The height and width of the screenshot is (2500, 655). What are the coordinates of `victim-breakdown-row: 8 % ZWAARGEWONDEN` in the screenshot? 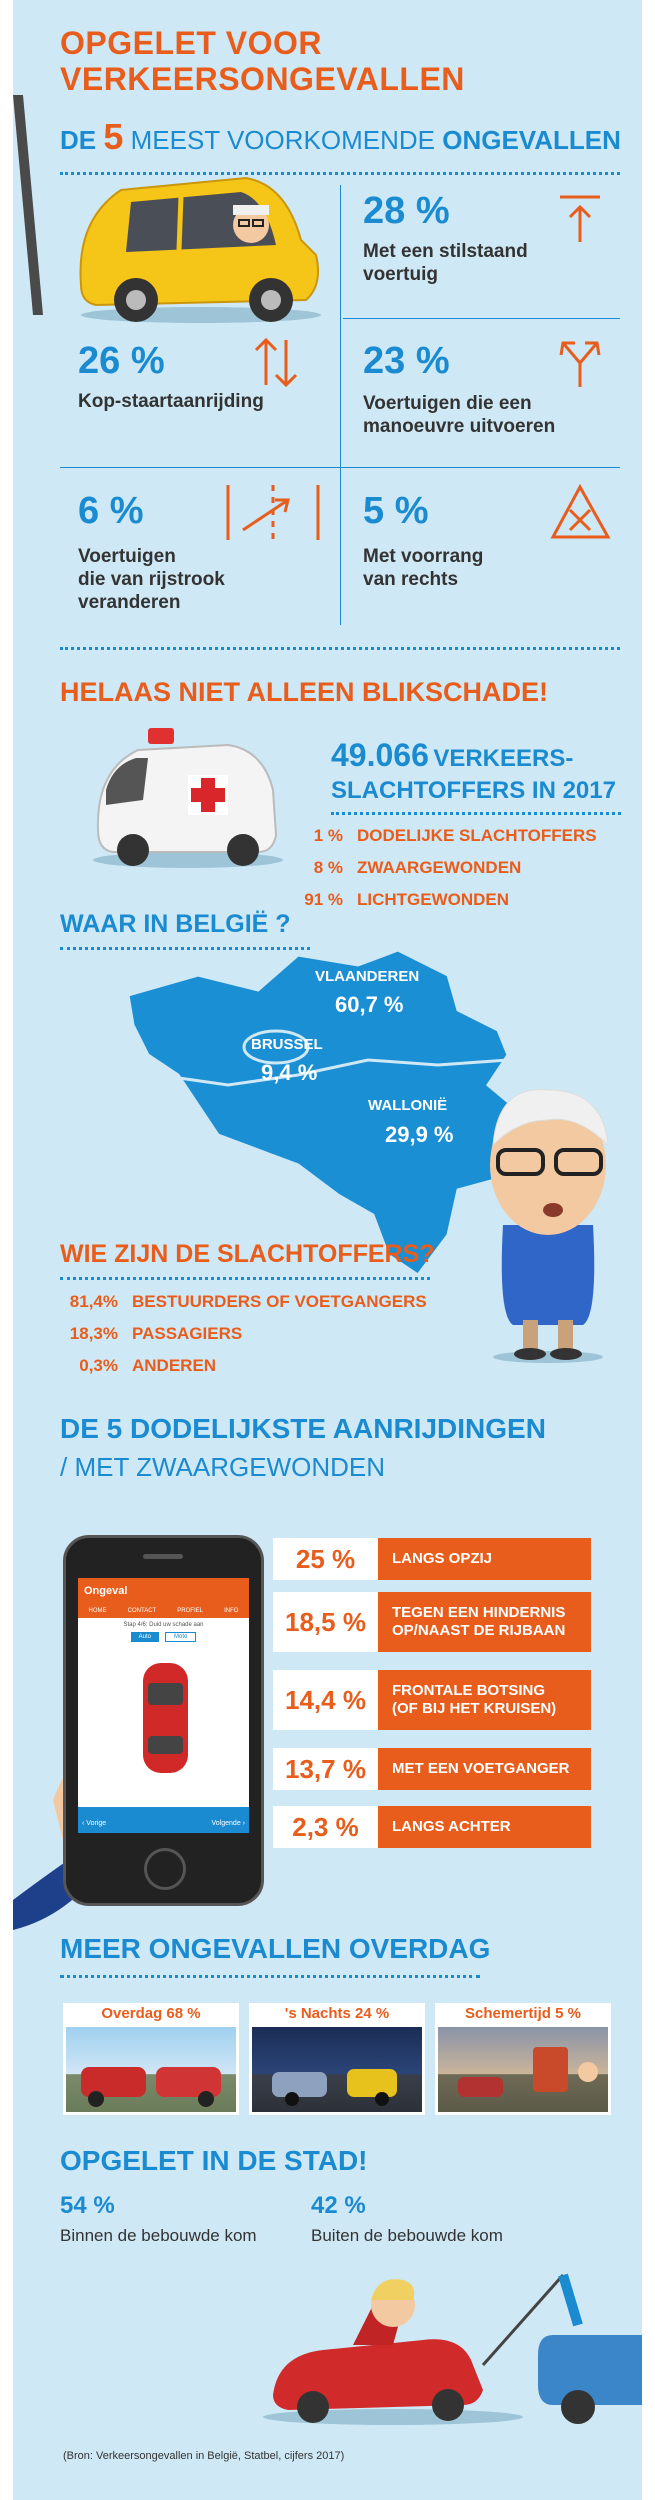 It's located at (402, 868).